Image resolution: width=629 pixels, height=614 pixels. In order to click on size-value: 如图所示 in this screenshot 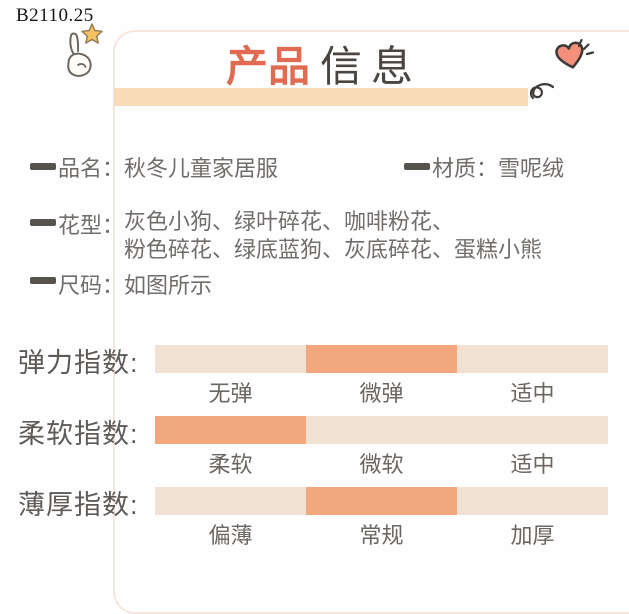, I will do `click(168, 285)`.